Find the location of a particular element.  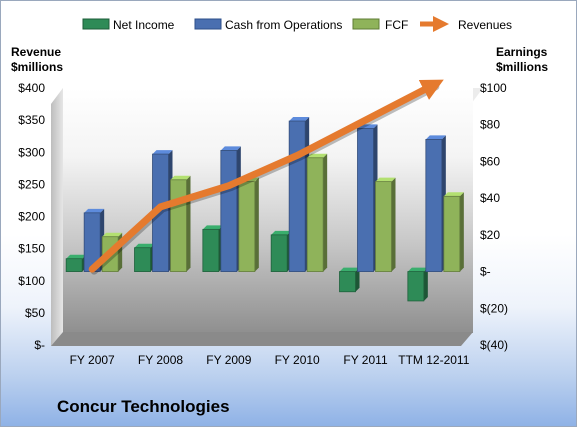

right-tick-label: $- is located at coordinates (485, 272).